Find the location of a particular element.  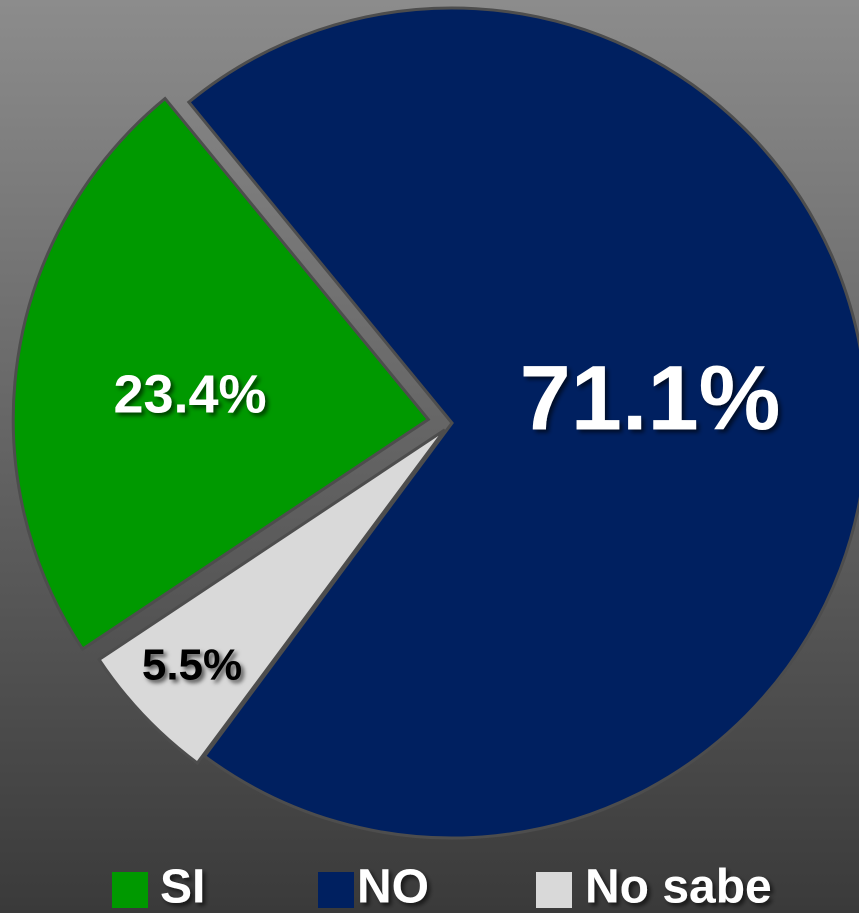

data-label: 23.4% is located at coordinates (189, 394).